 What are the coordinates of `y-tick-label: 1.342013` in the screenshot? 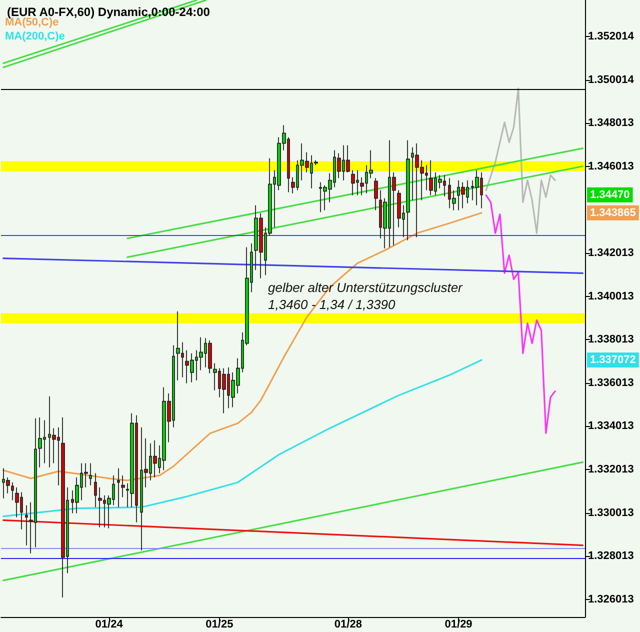 It's located at (611, 253).